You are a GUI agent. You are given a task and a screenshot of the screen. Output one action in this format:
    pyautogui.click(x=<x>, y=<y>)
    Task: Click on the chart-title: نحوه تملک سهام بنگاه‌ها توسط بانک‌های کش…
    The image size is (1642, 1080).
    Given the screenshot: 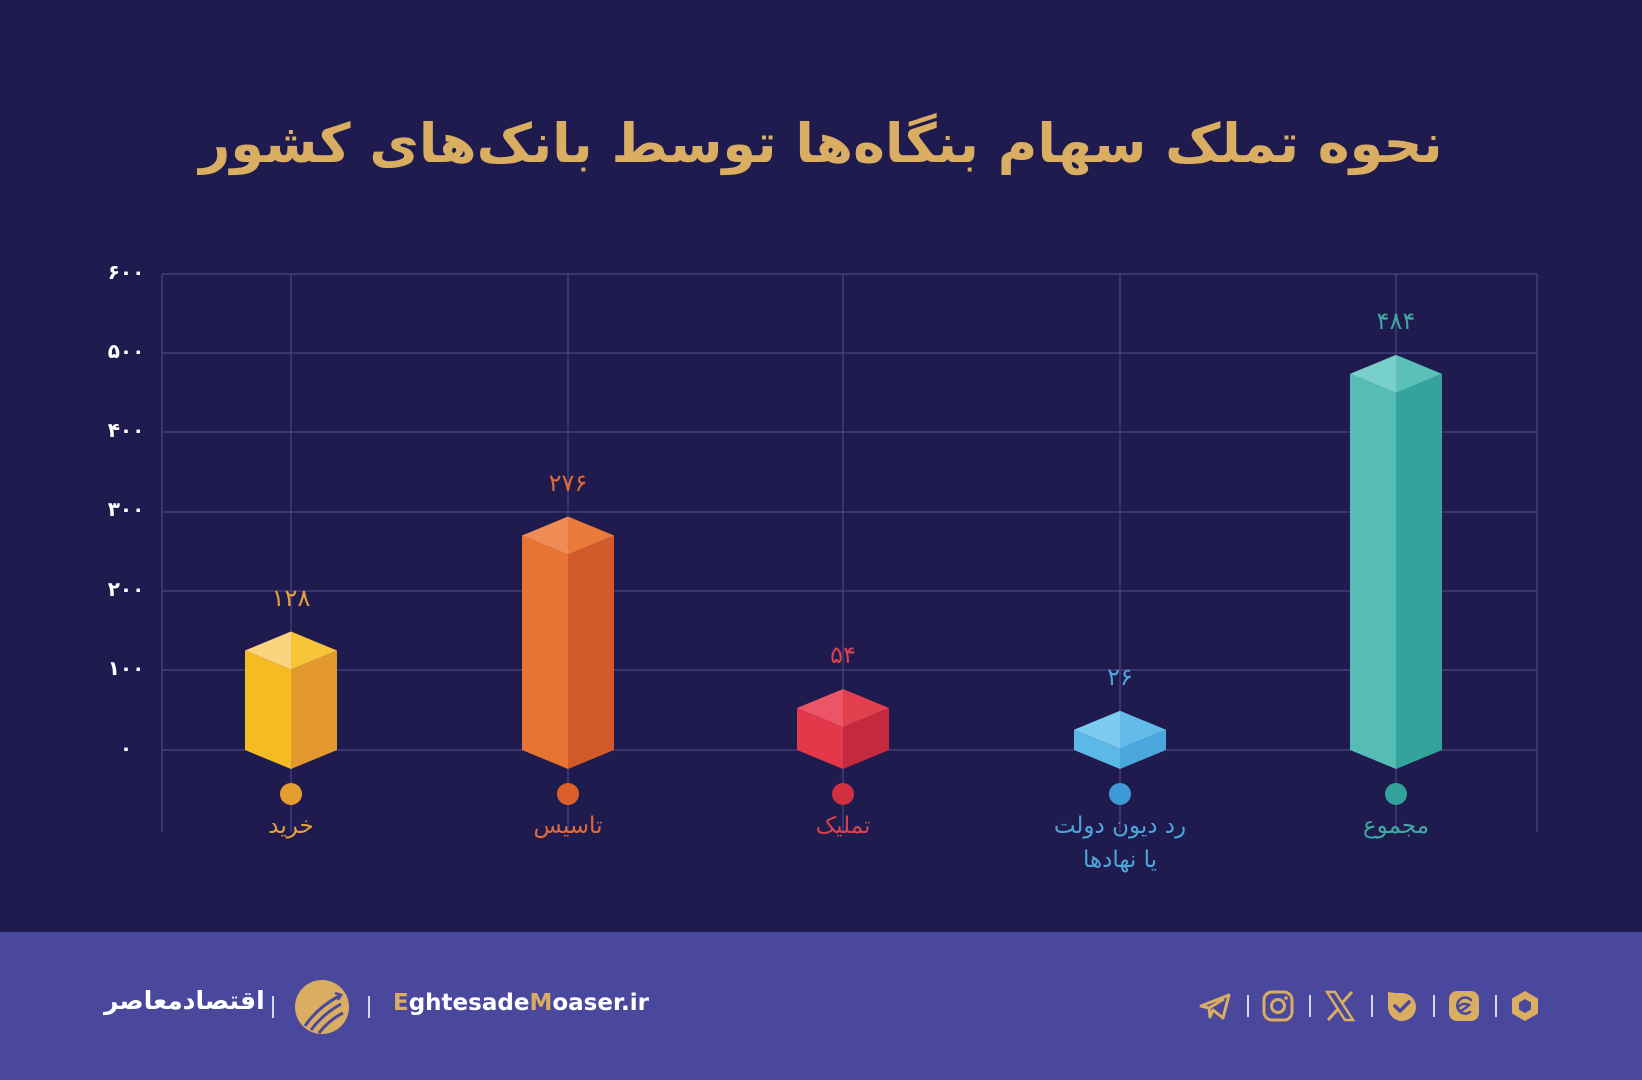 What is the action you would take?
    pyautogui.click(x=821, y=143)
    